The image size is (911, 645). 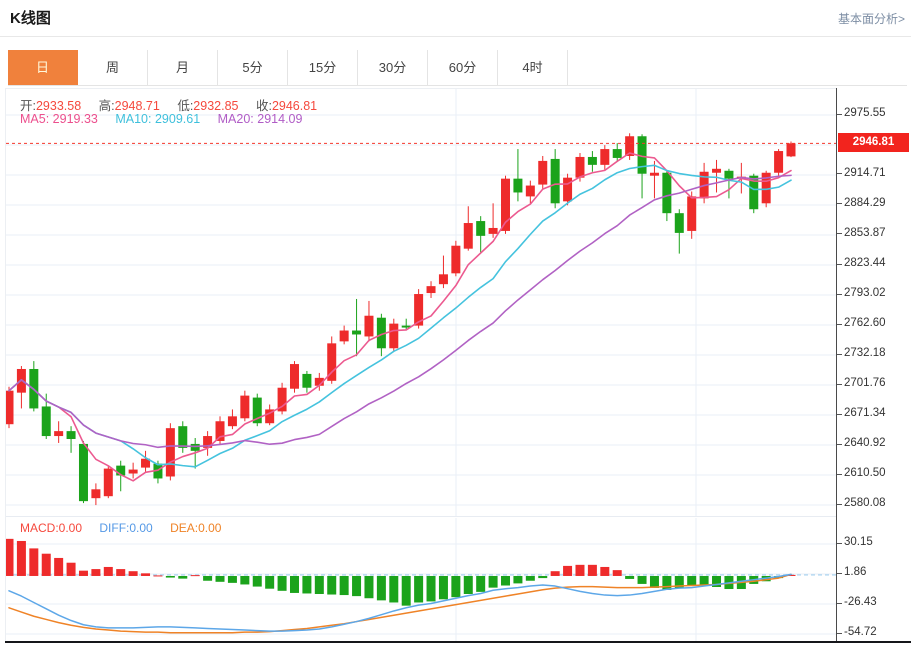 What do you see at coordinates (860, 602) in the screenshot?
I see `macd-tick: -26.43` at bounding box center [860, 602].